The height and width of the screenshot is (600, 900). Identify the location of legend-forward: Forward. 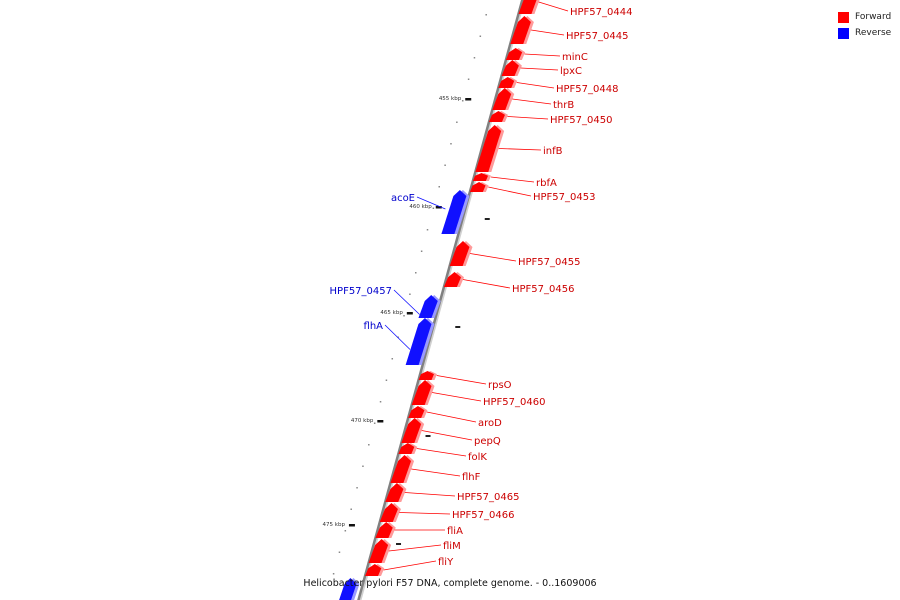
(864, 17).